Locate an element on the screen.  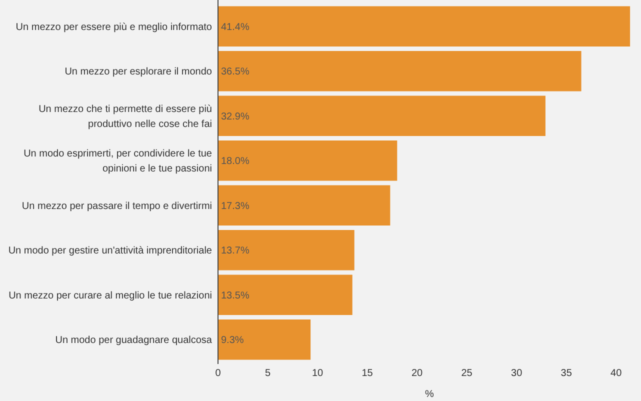
x-tick-label: 35 is located at coordinates (566, 373).